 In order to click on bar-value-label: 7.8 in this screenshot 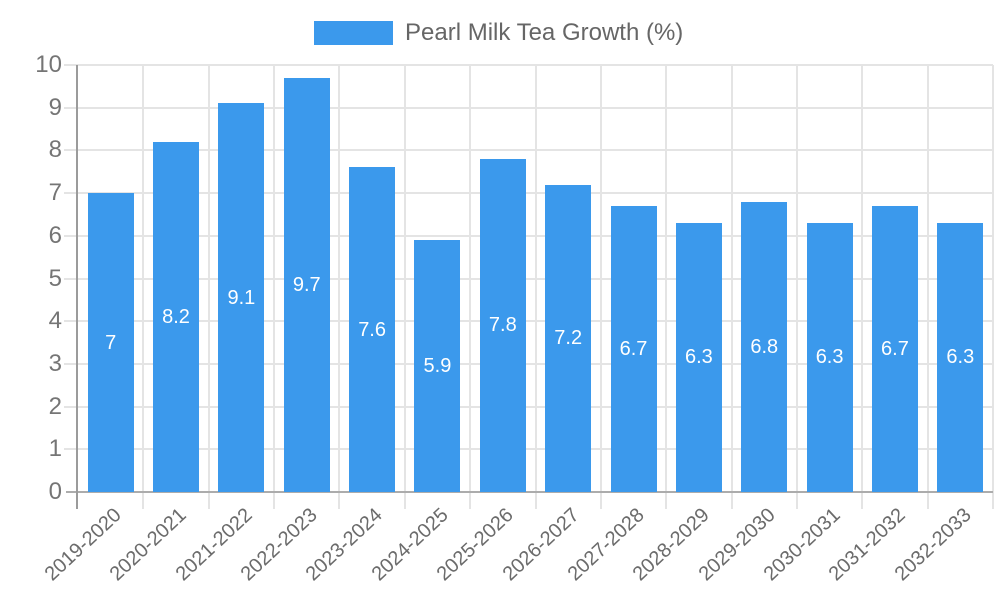, I will do `click(502, 325)`.